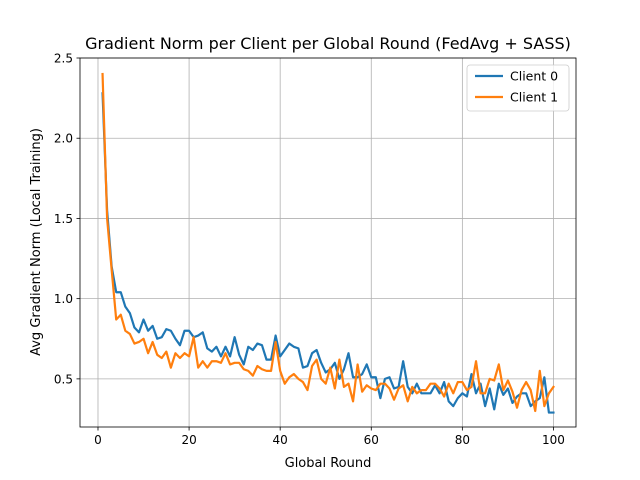 The width and height of the screenshot is (640, 480). I want to click on legend-label: Client 1, so click(534, 97).